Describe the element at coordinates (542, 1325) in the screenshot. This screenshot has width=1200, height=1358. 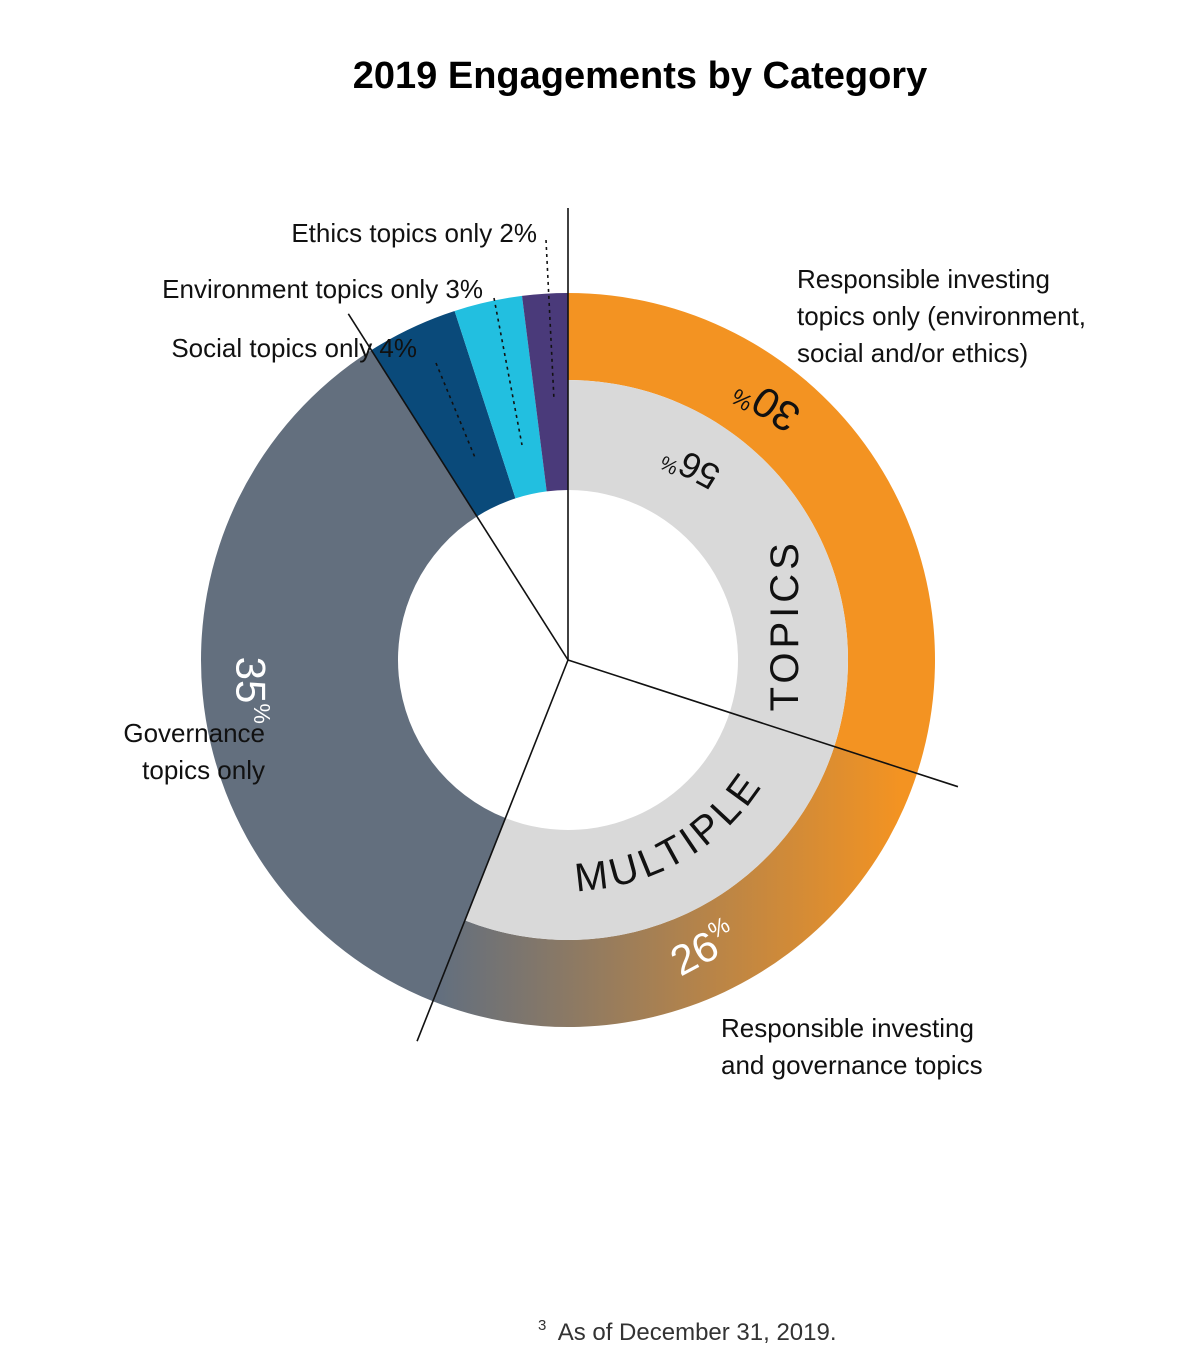
I see `footnote-mark: 3` at that location.